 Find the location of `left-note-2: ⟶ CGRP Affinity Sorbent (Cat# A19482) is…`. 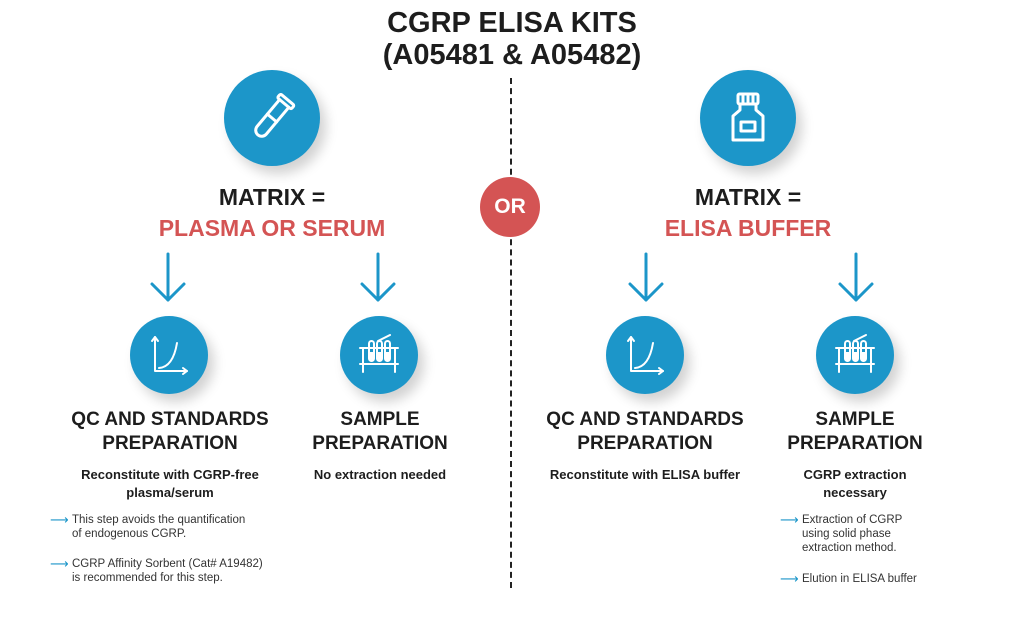

left-note-2: ⟶ CGRP Affinity Sorbent (Cat# A19482) is… is located at coordinates (175, 571).